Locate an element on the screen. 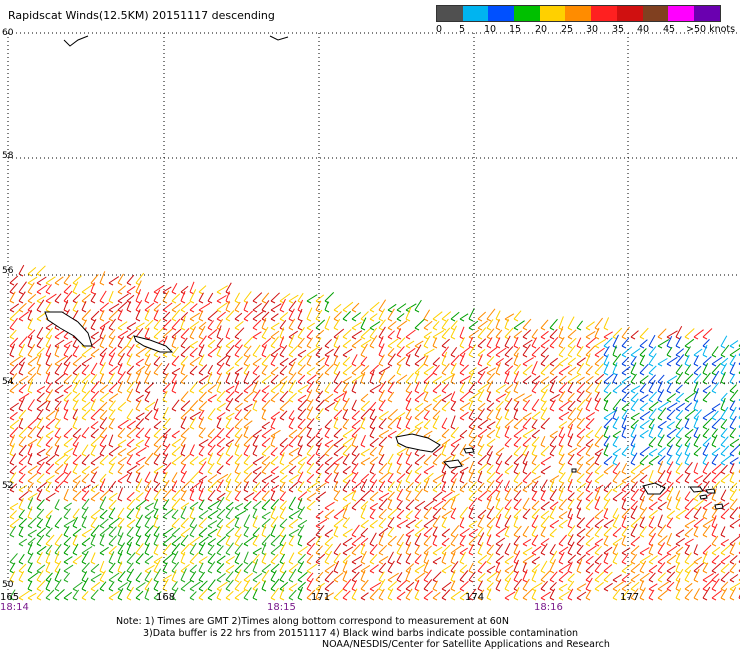  legend-color-bar is located at coordinates (578, 13).